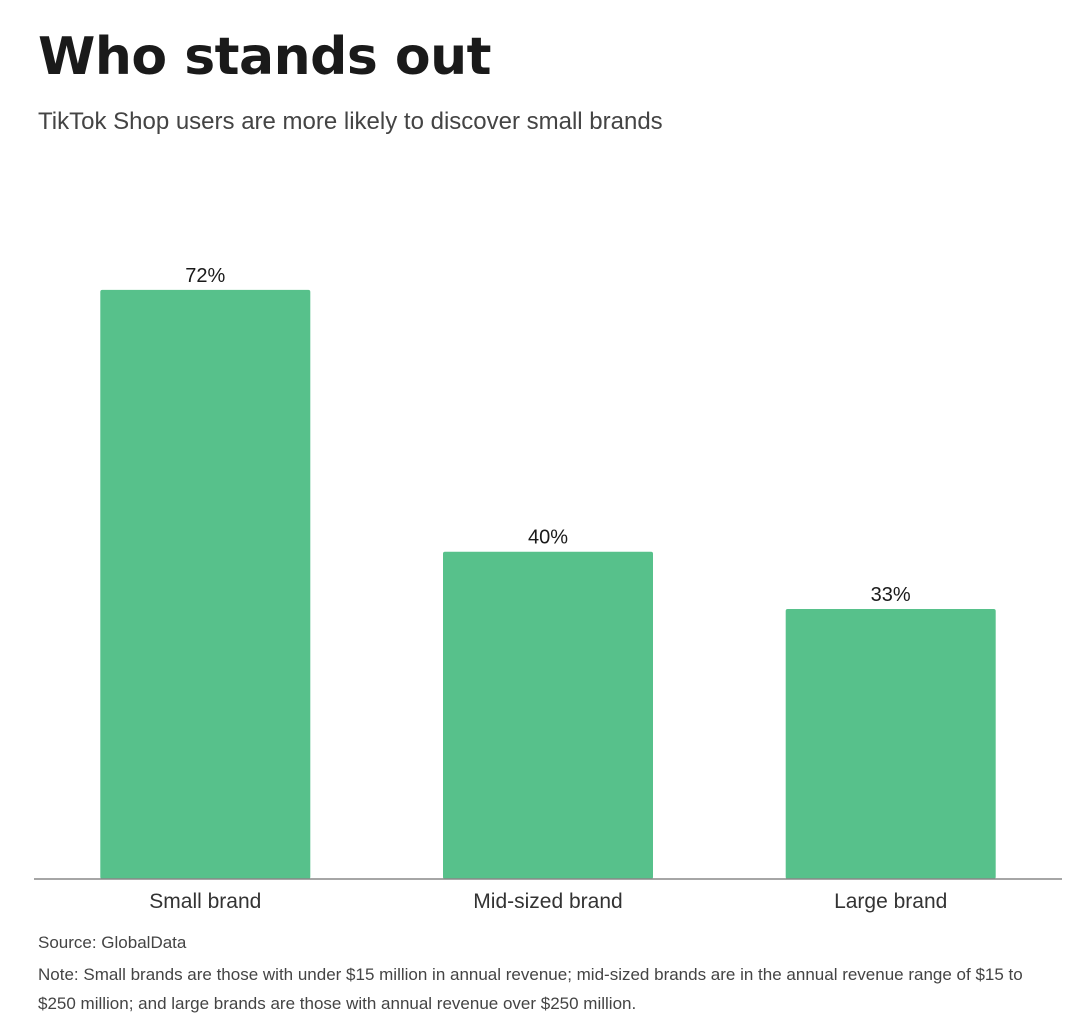  What do you see at coordinates (112, 942) in the screenshot?
I see `source-note: Source: GlobalData` at bounding box center [112, 942].